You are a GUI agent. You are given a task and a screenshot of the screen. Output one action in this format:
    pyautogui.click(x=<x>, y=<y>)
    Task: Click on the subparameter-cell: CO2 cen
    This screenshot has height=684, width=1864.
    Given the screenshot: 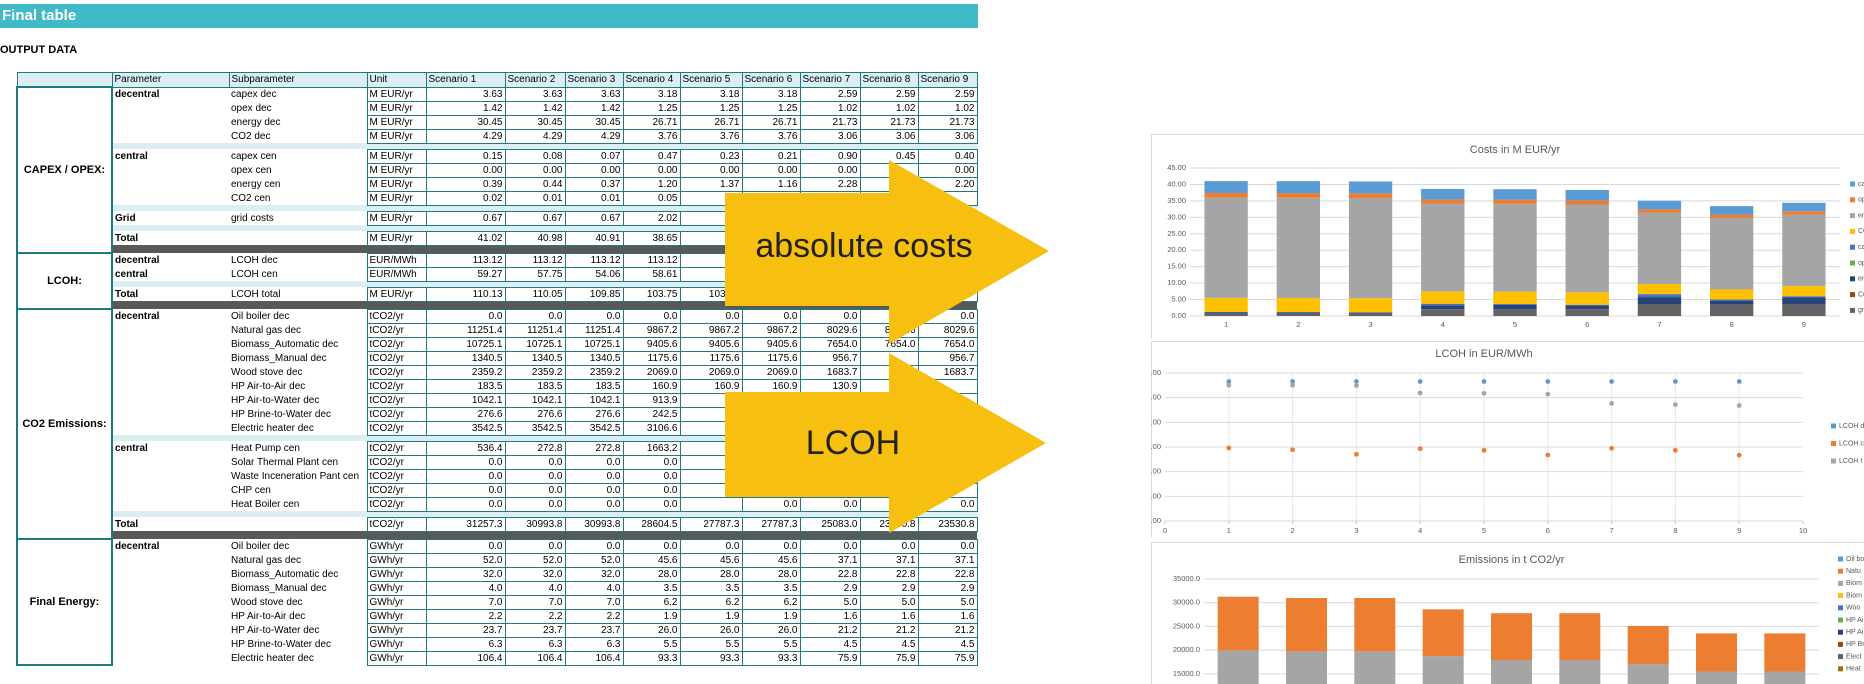 What is the action you would take?
    pyautogui.click(x=251, y=198)
    